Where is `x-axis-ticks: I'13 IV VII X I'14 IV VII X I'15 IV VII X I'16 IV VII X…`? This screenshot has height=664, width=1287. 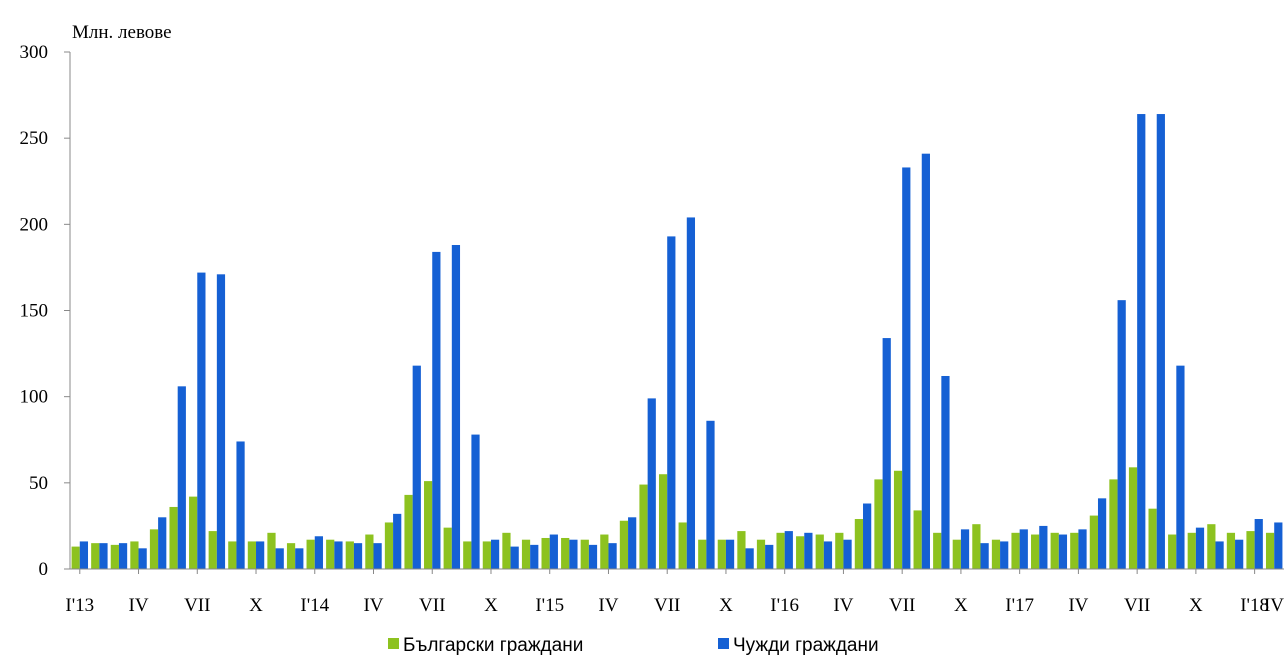 x-axis-ticks: I'13 IV VII X I'14 IV VII X I'15 IV VII X I'16 IV VII X… is located at coordinates (674, 592).